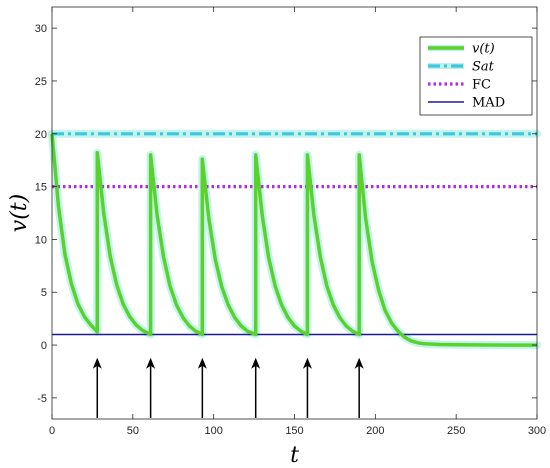  What do you see at coordinates (228, 387) in the screenshot?
I see `dose-arrows` at bounding box center [228, 387].